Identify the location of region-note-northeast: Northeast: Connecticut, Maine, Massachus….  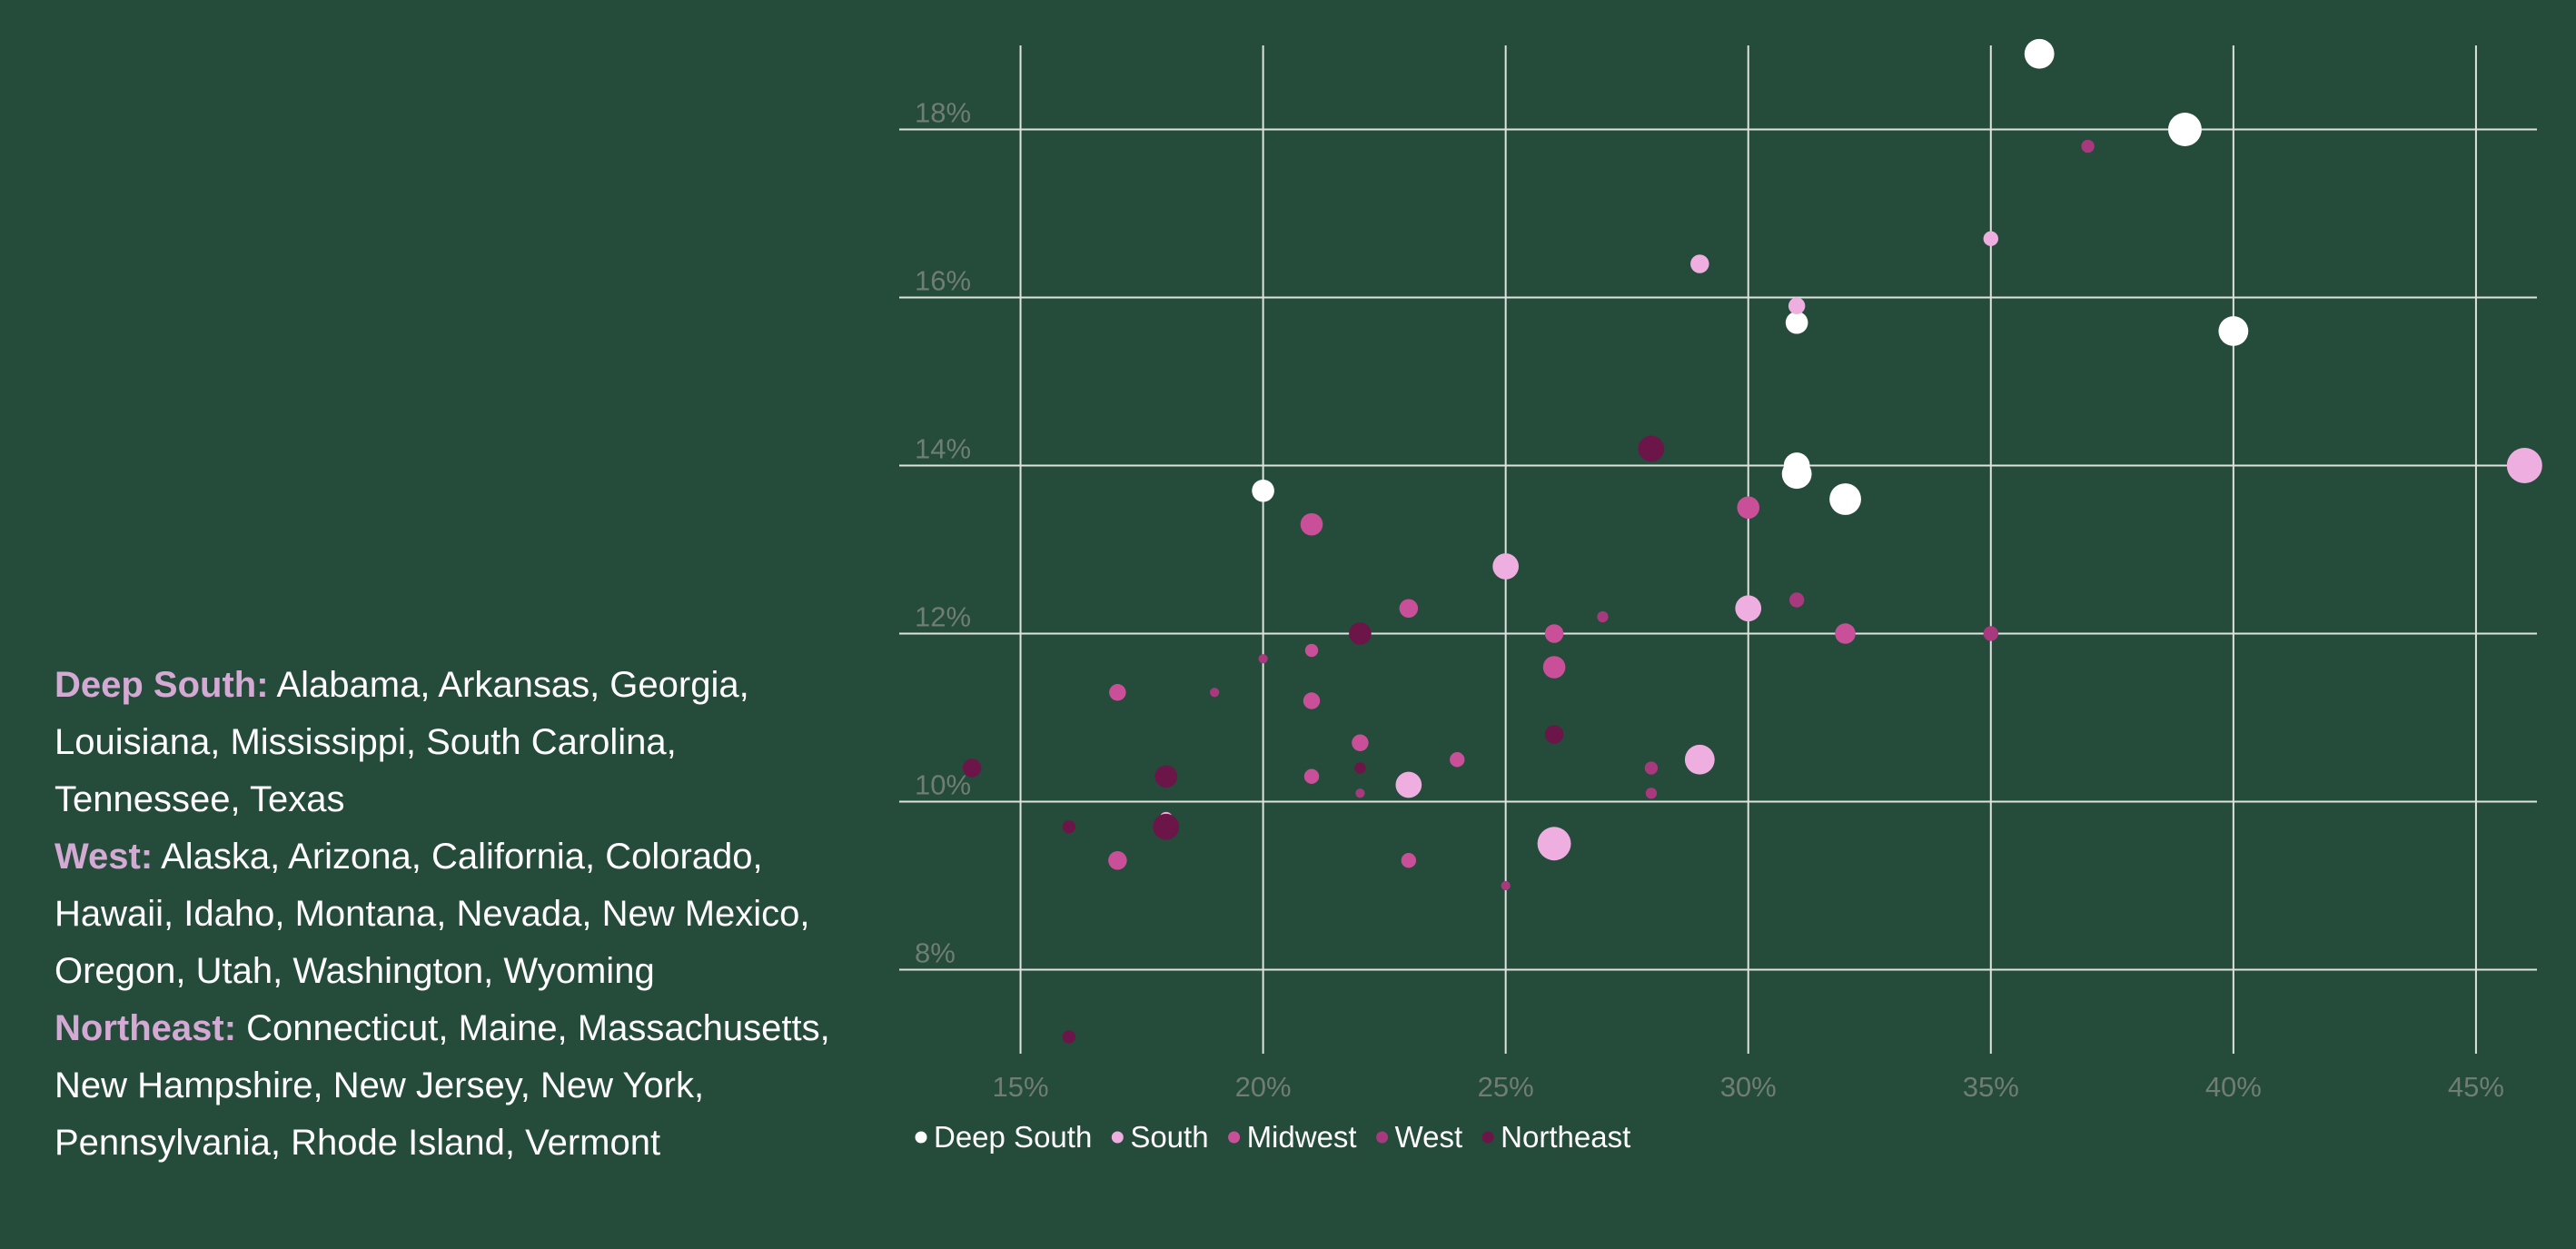
(445, 1086).